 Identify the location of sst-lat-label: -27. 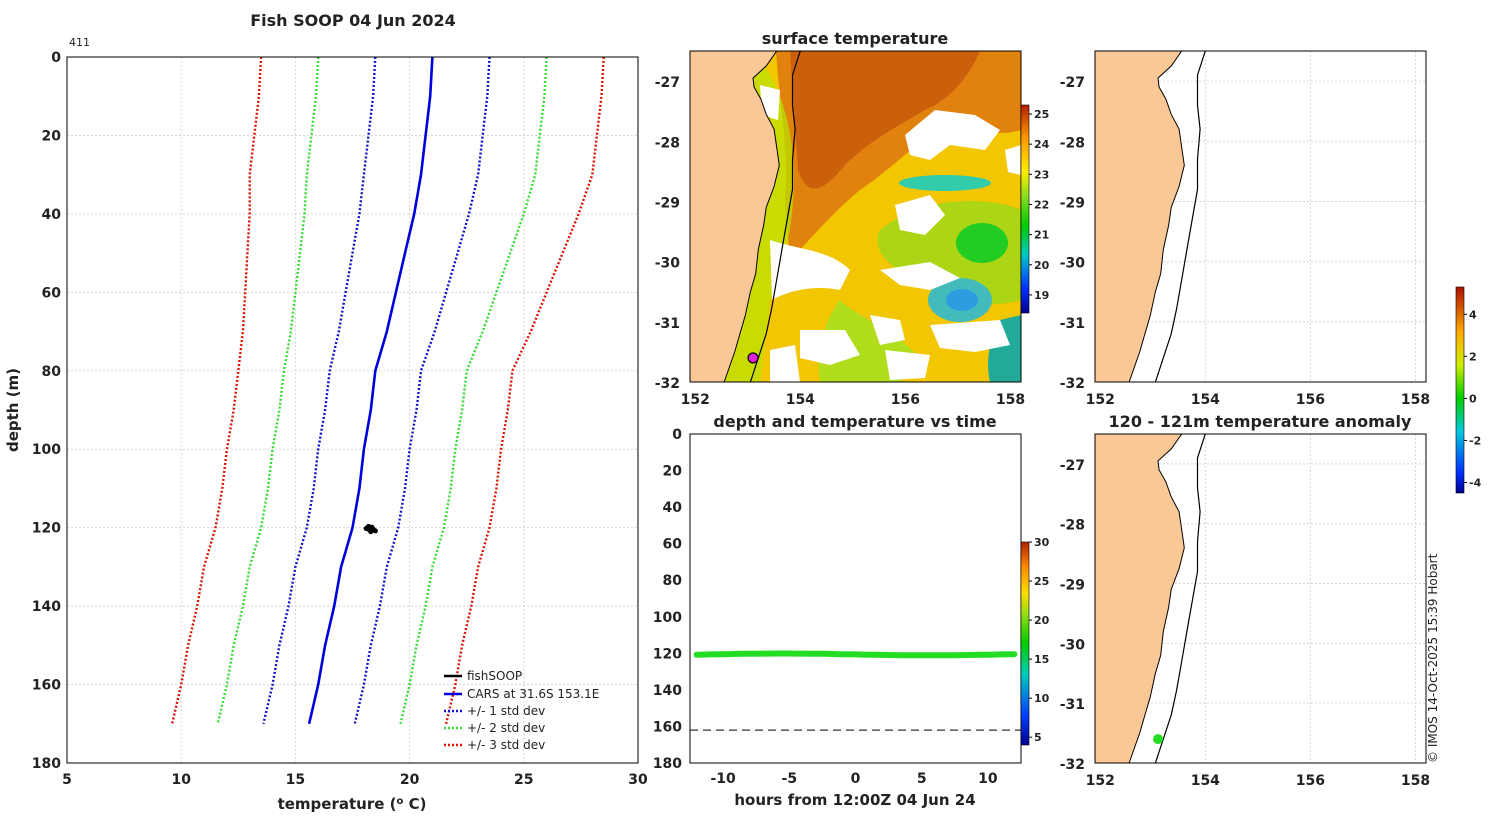
(667, 83).